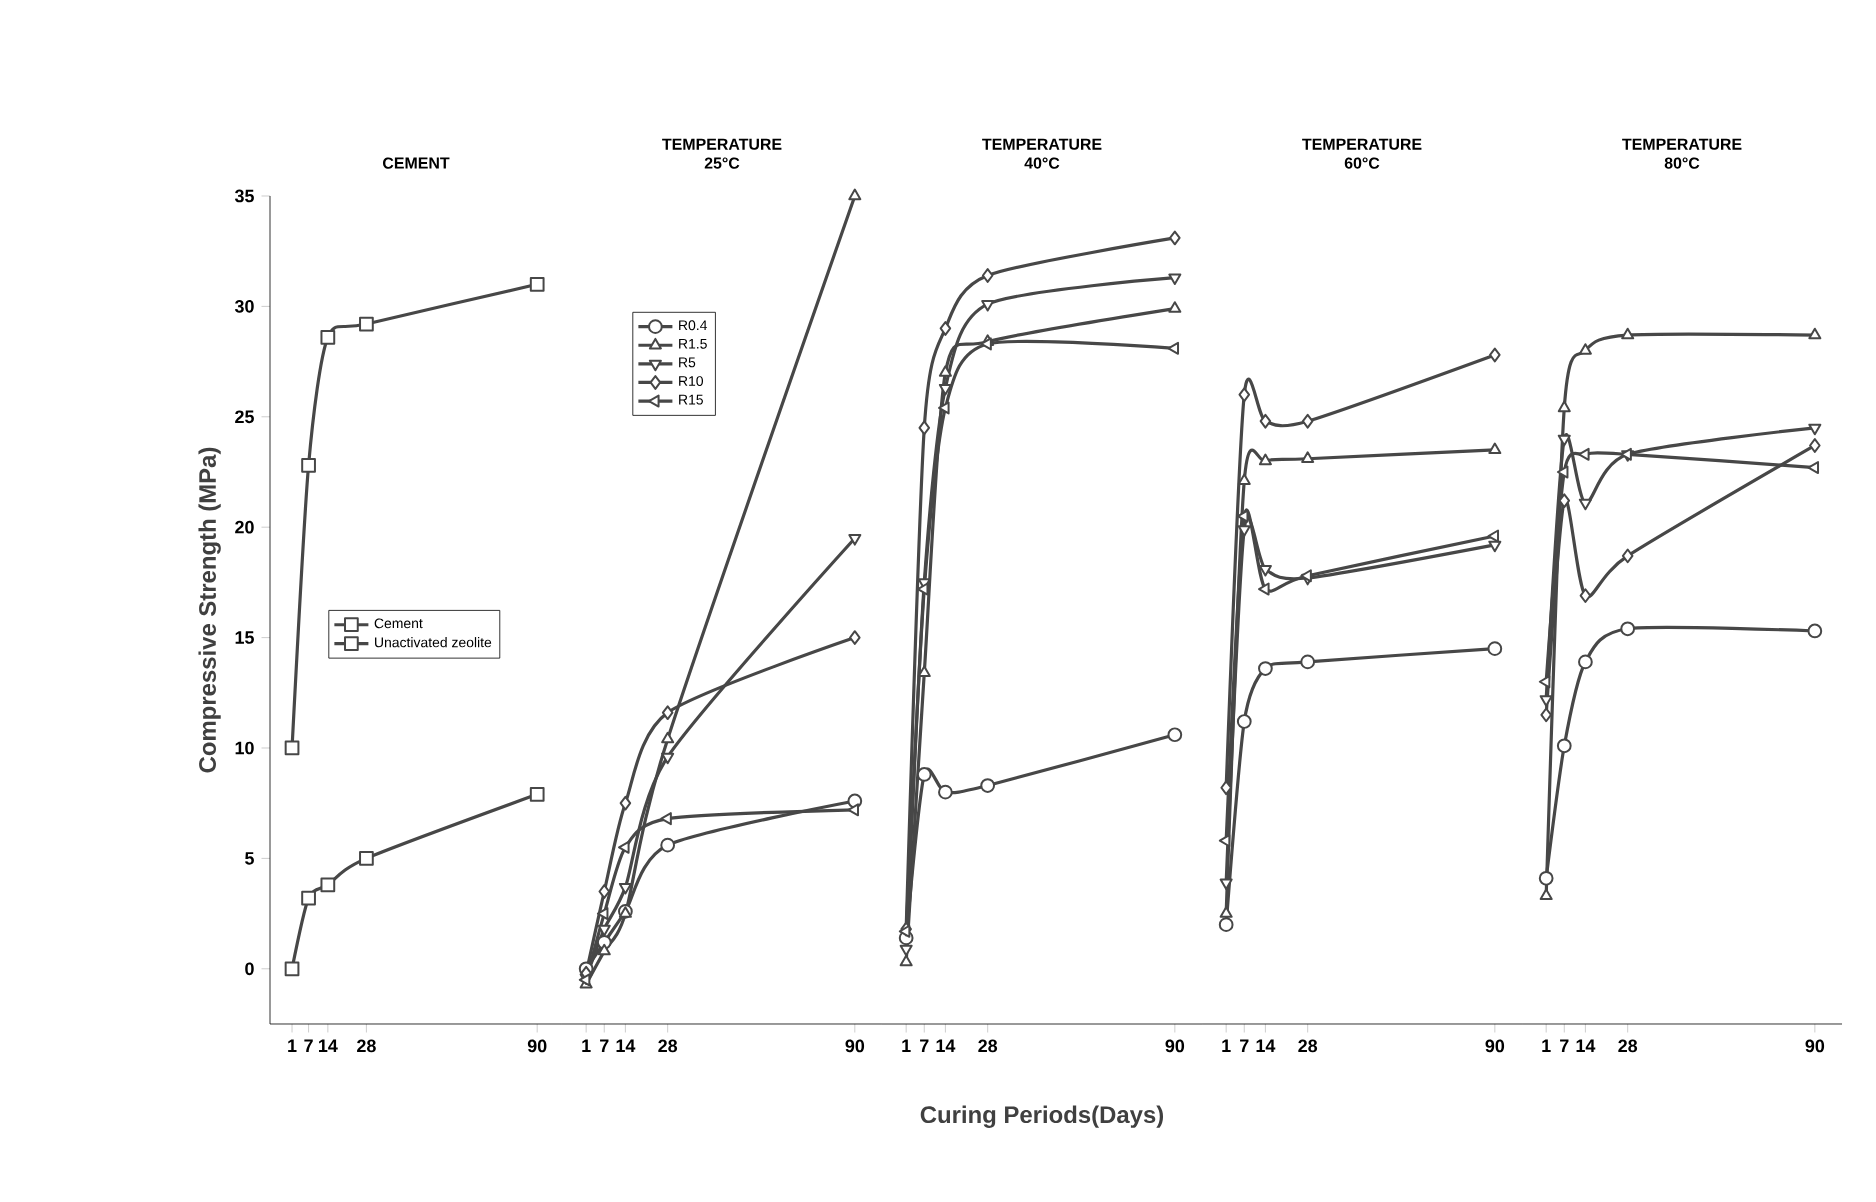 The width and height of the screenshot is (1876, 1202). I want to click on y-axis-title: Compressive Strength (MPa), so click(209, 610).